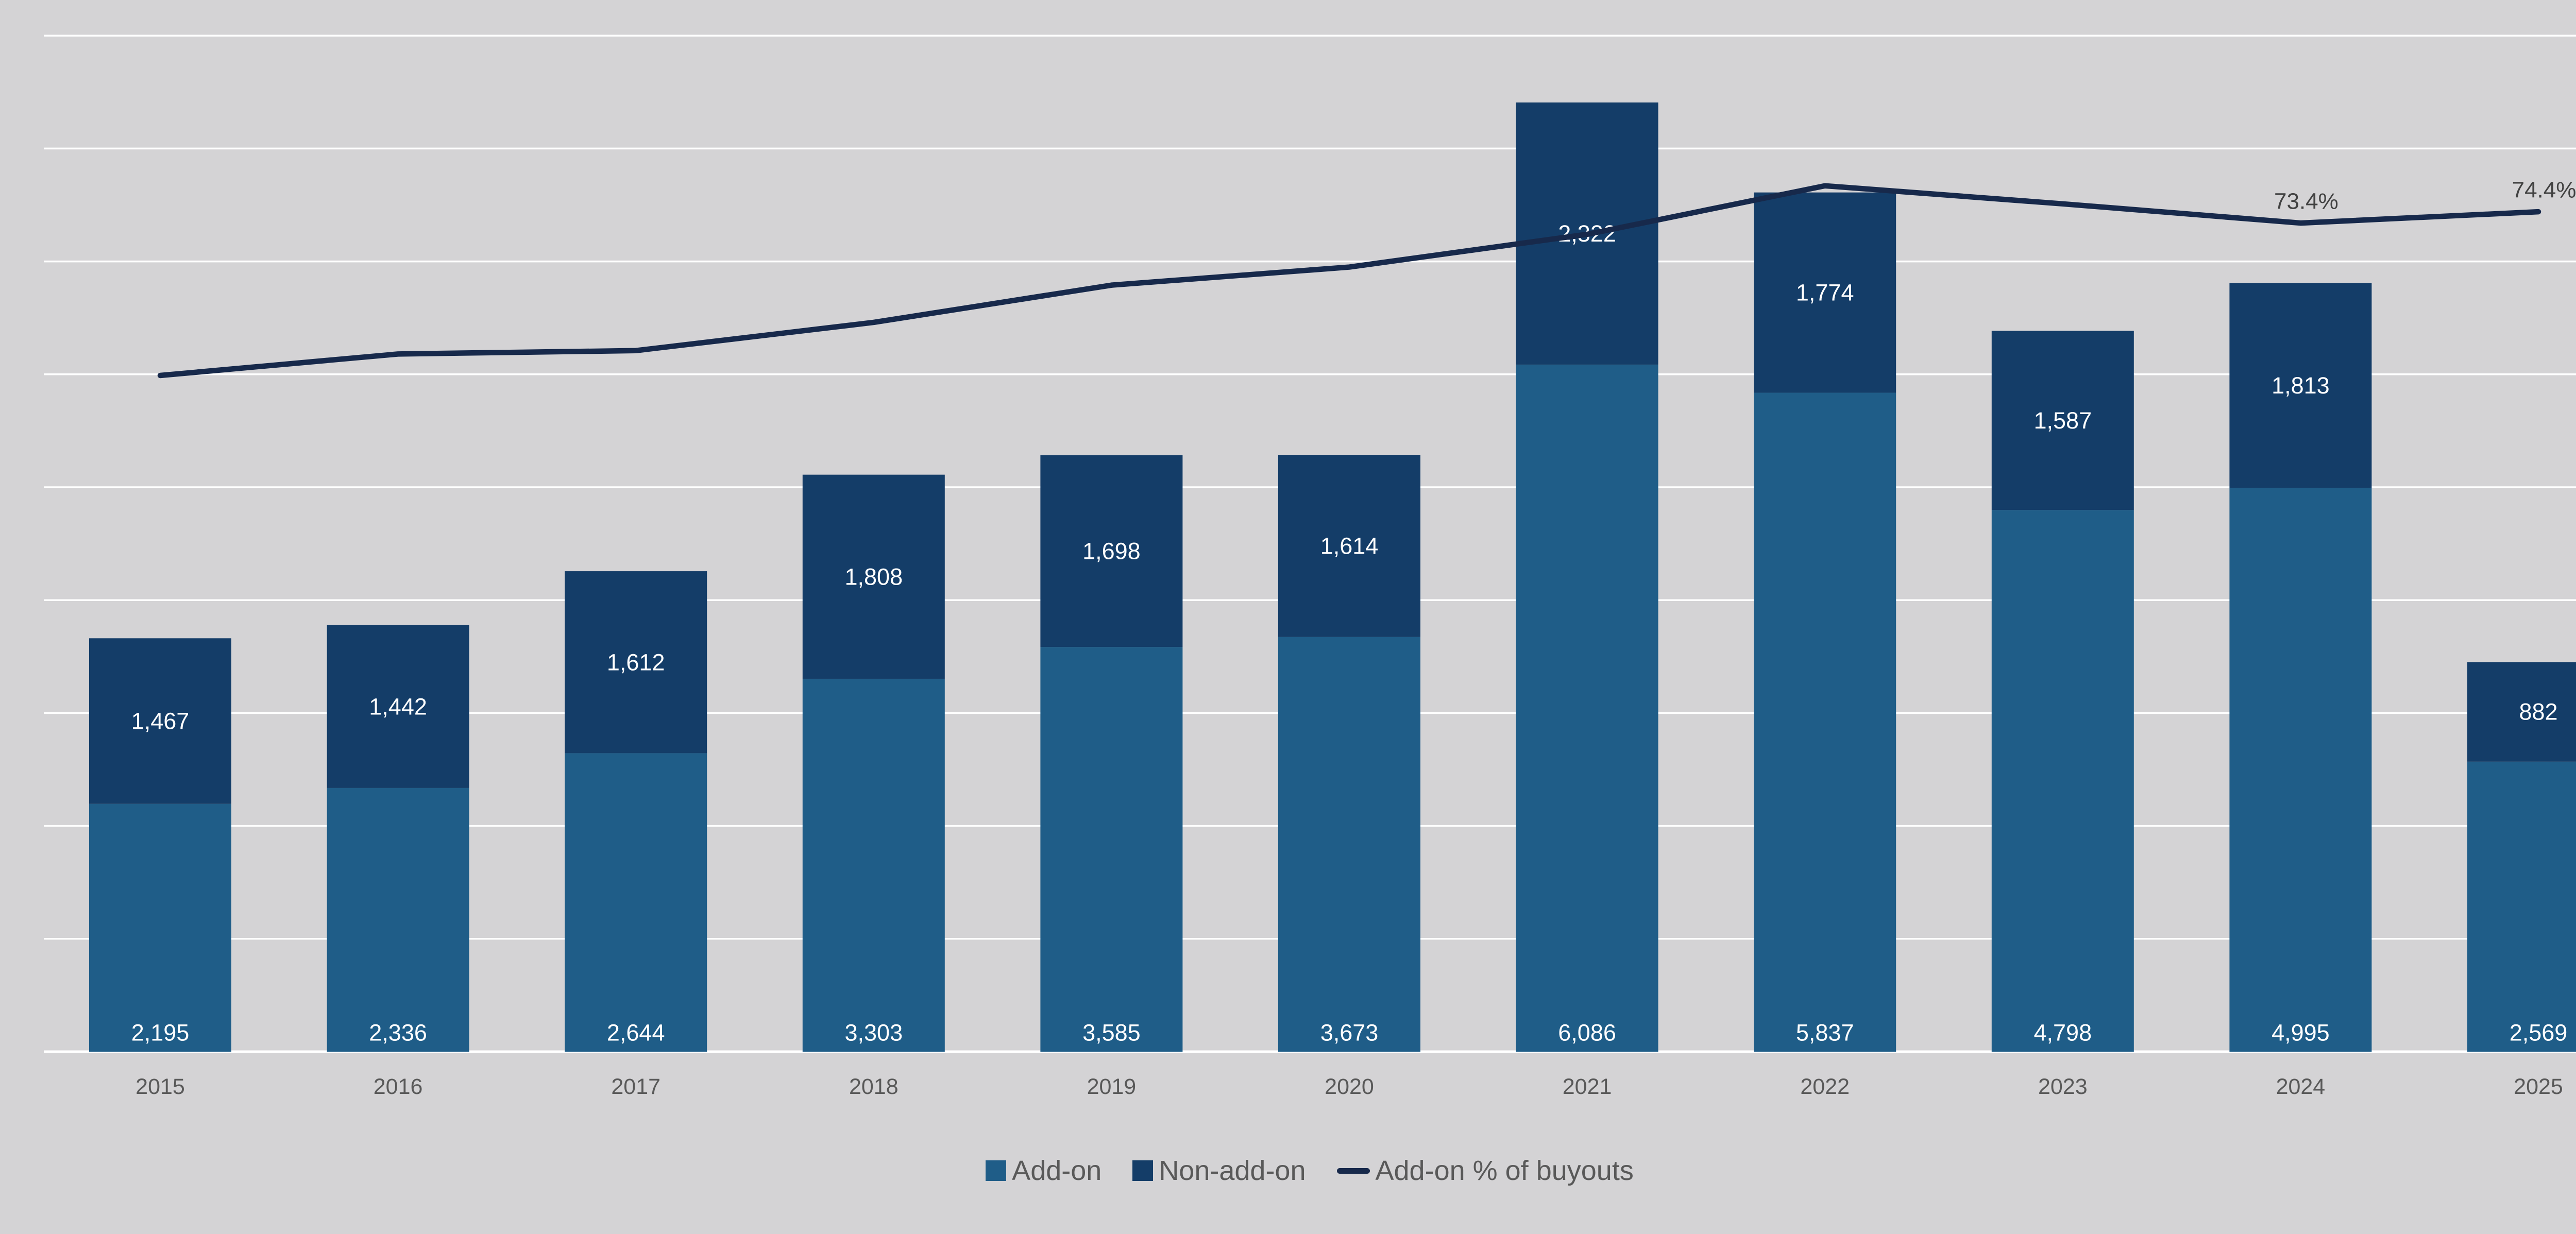 The width and height of the screenshot is (2576, 1234). Describe the element at coordinates (635, 1086) in the screenshot. I see `category-label-2017: 2017` at that location.